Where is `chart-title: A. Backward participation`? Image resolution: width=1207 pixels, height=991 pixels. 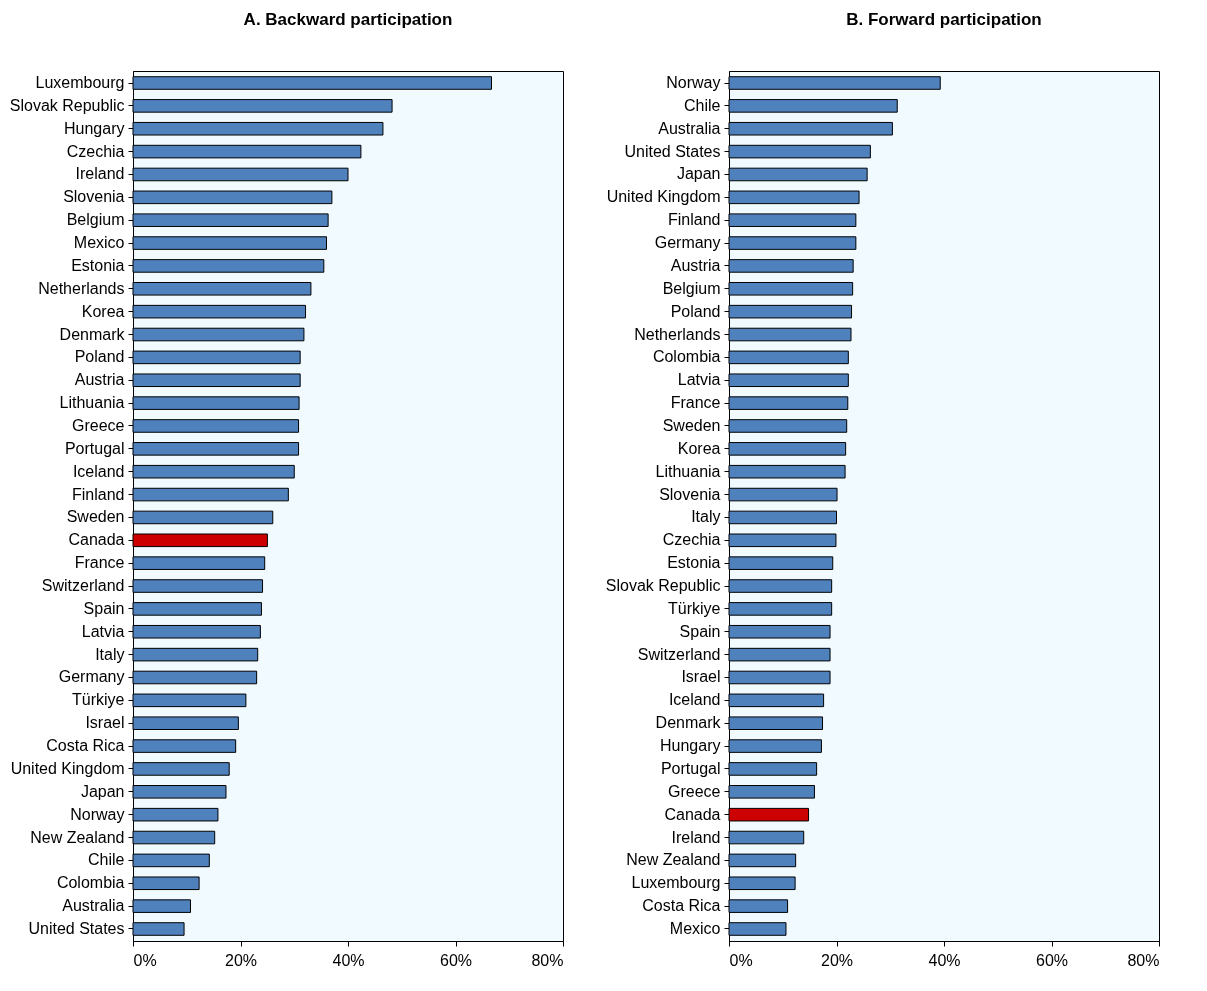
chart-title: A. Backward participation is located at coordinates (348, 19).